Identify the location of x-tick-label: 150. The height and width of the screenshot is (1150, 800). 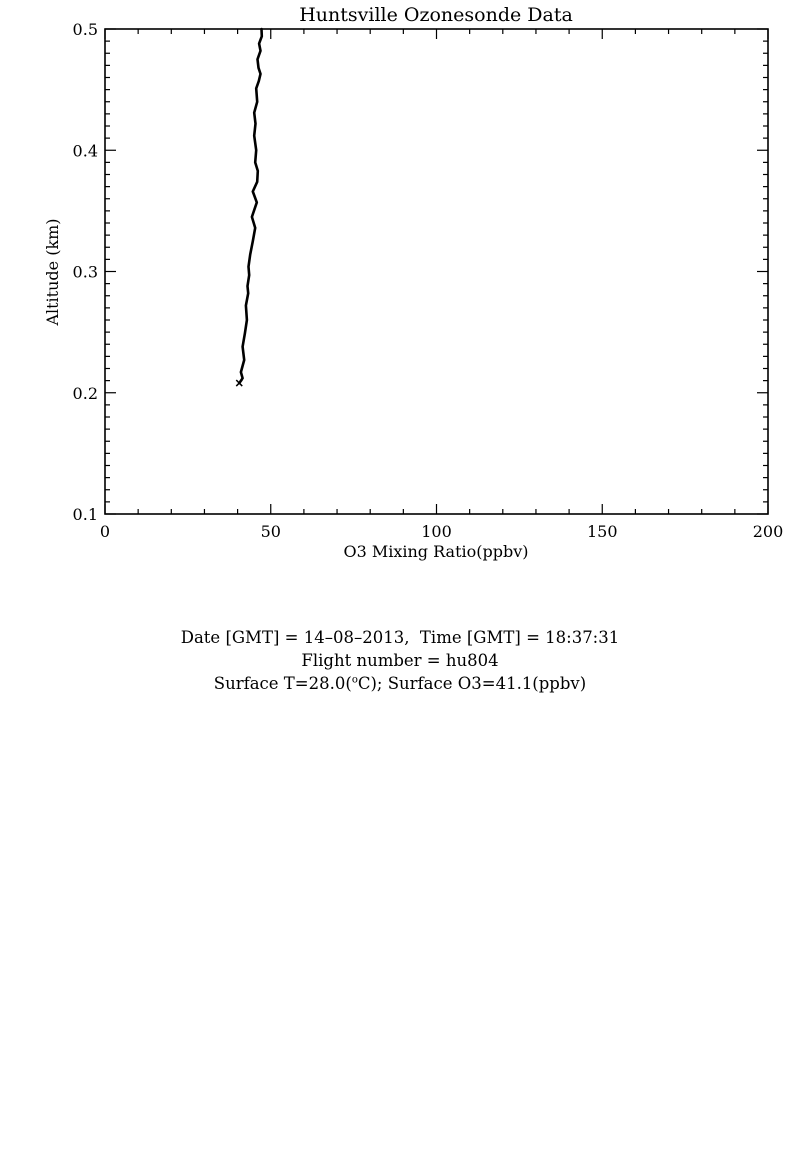
(602, 531).